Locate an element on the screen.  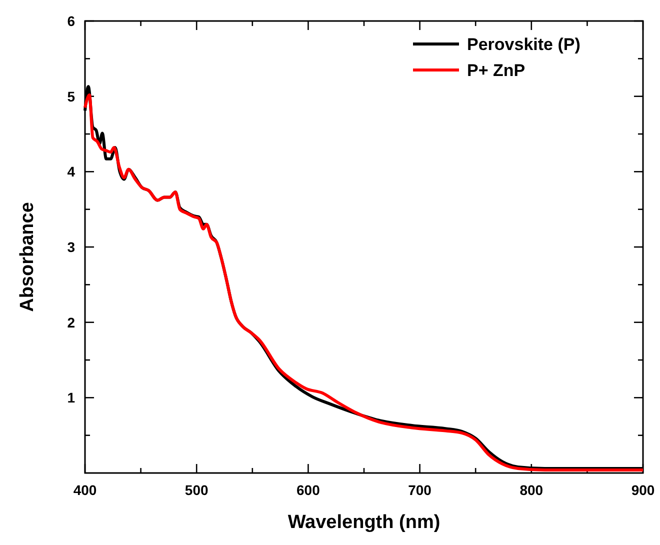
x-axis-title: Wavelength (nm) is located at coordinates (364, 522).